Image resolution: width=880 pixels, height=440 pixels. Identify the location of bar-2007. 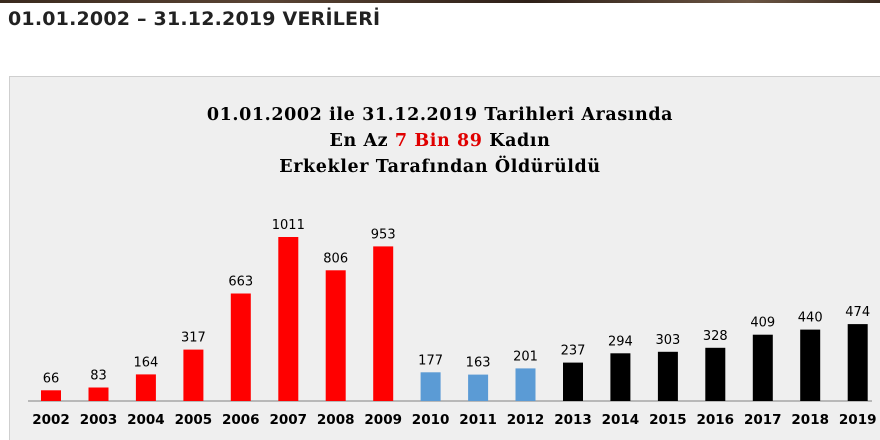
(288, 319).